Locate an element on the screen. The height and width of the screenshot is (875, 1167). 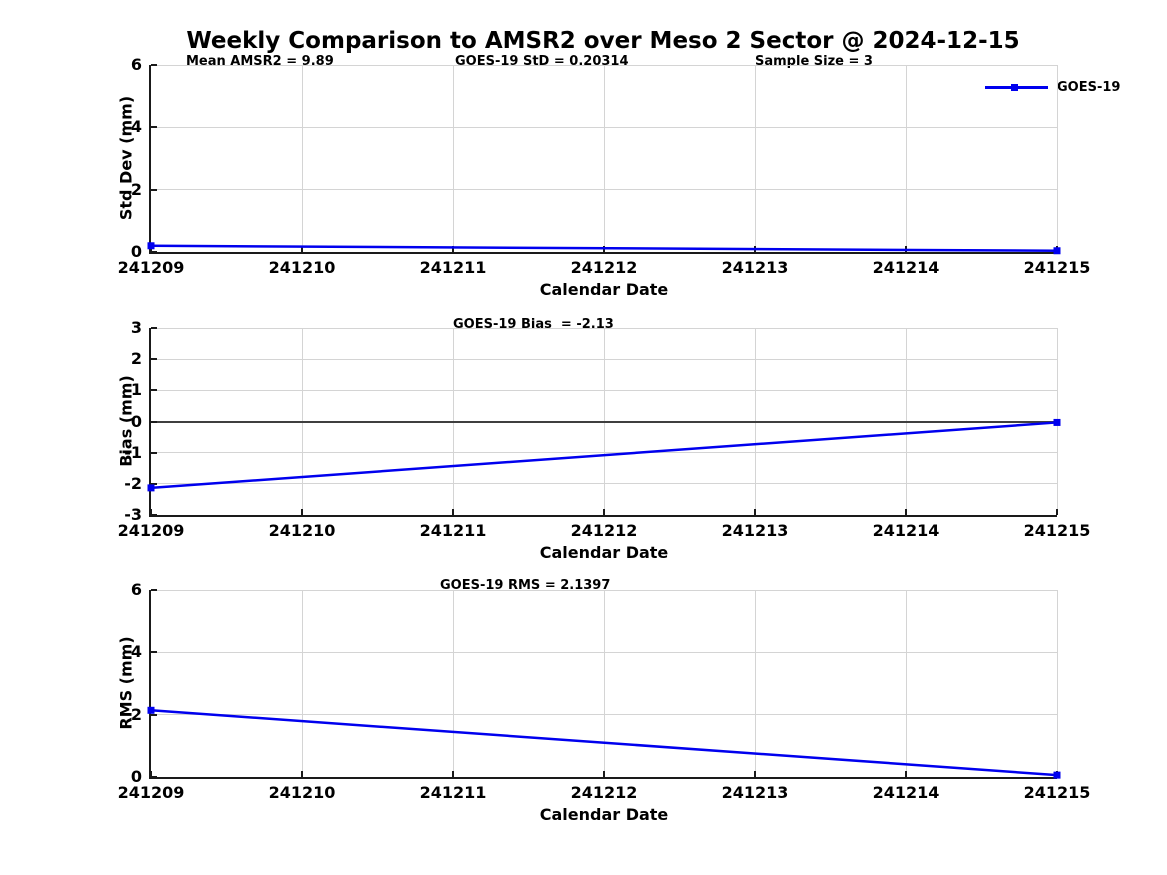
x-axis-label-stddev: Calendar Date is located at coordinates (604, 289).